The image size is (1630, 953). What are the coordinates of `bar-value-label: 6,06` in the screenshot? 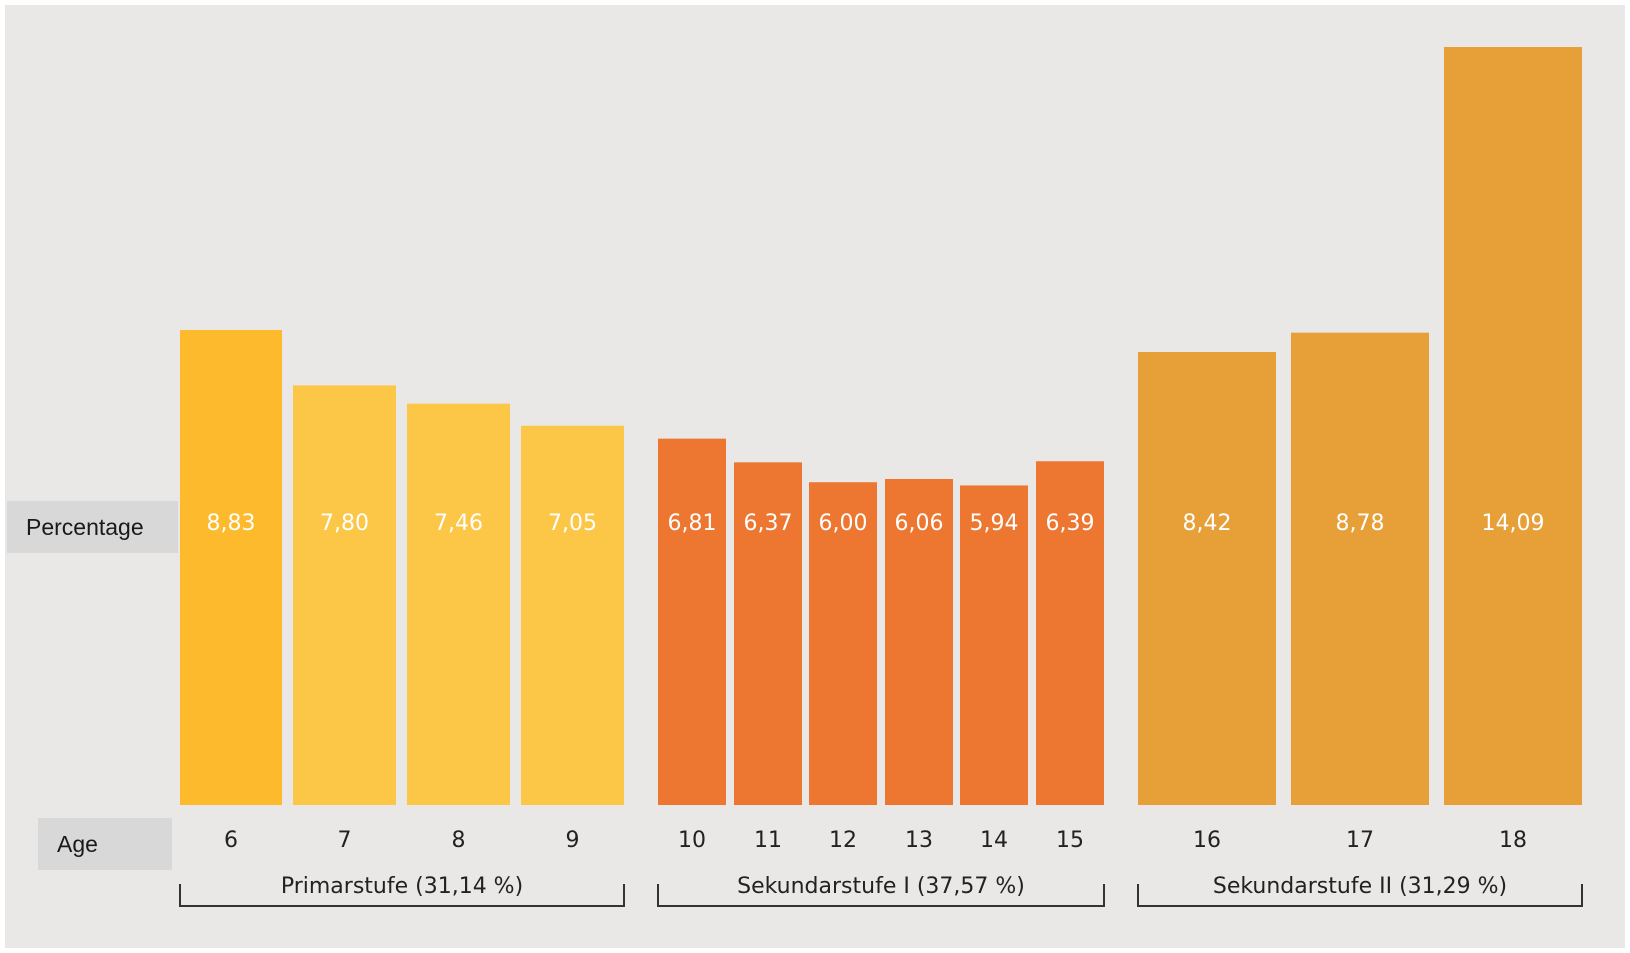 It's located at (919, 523).